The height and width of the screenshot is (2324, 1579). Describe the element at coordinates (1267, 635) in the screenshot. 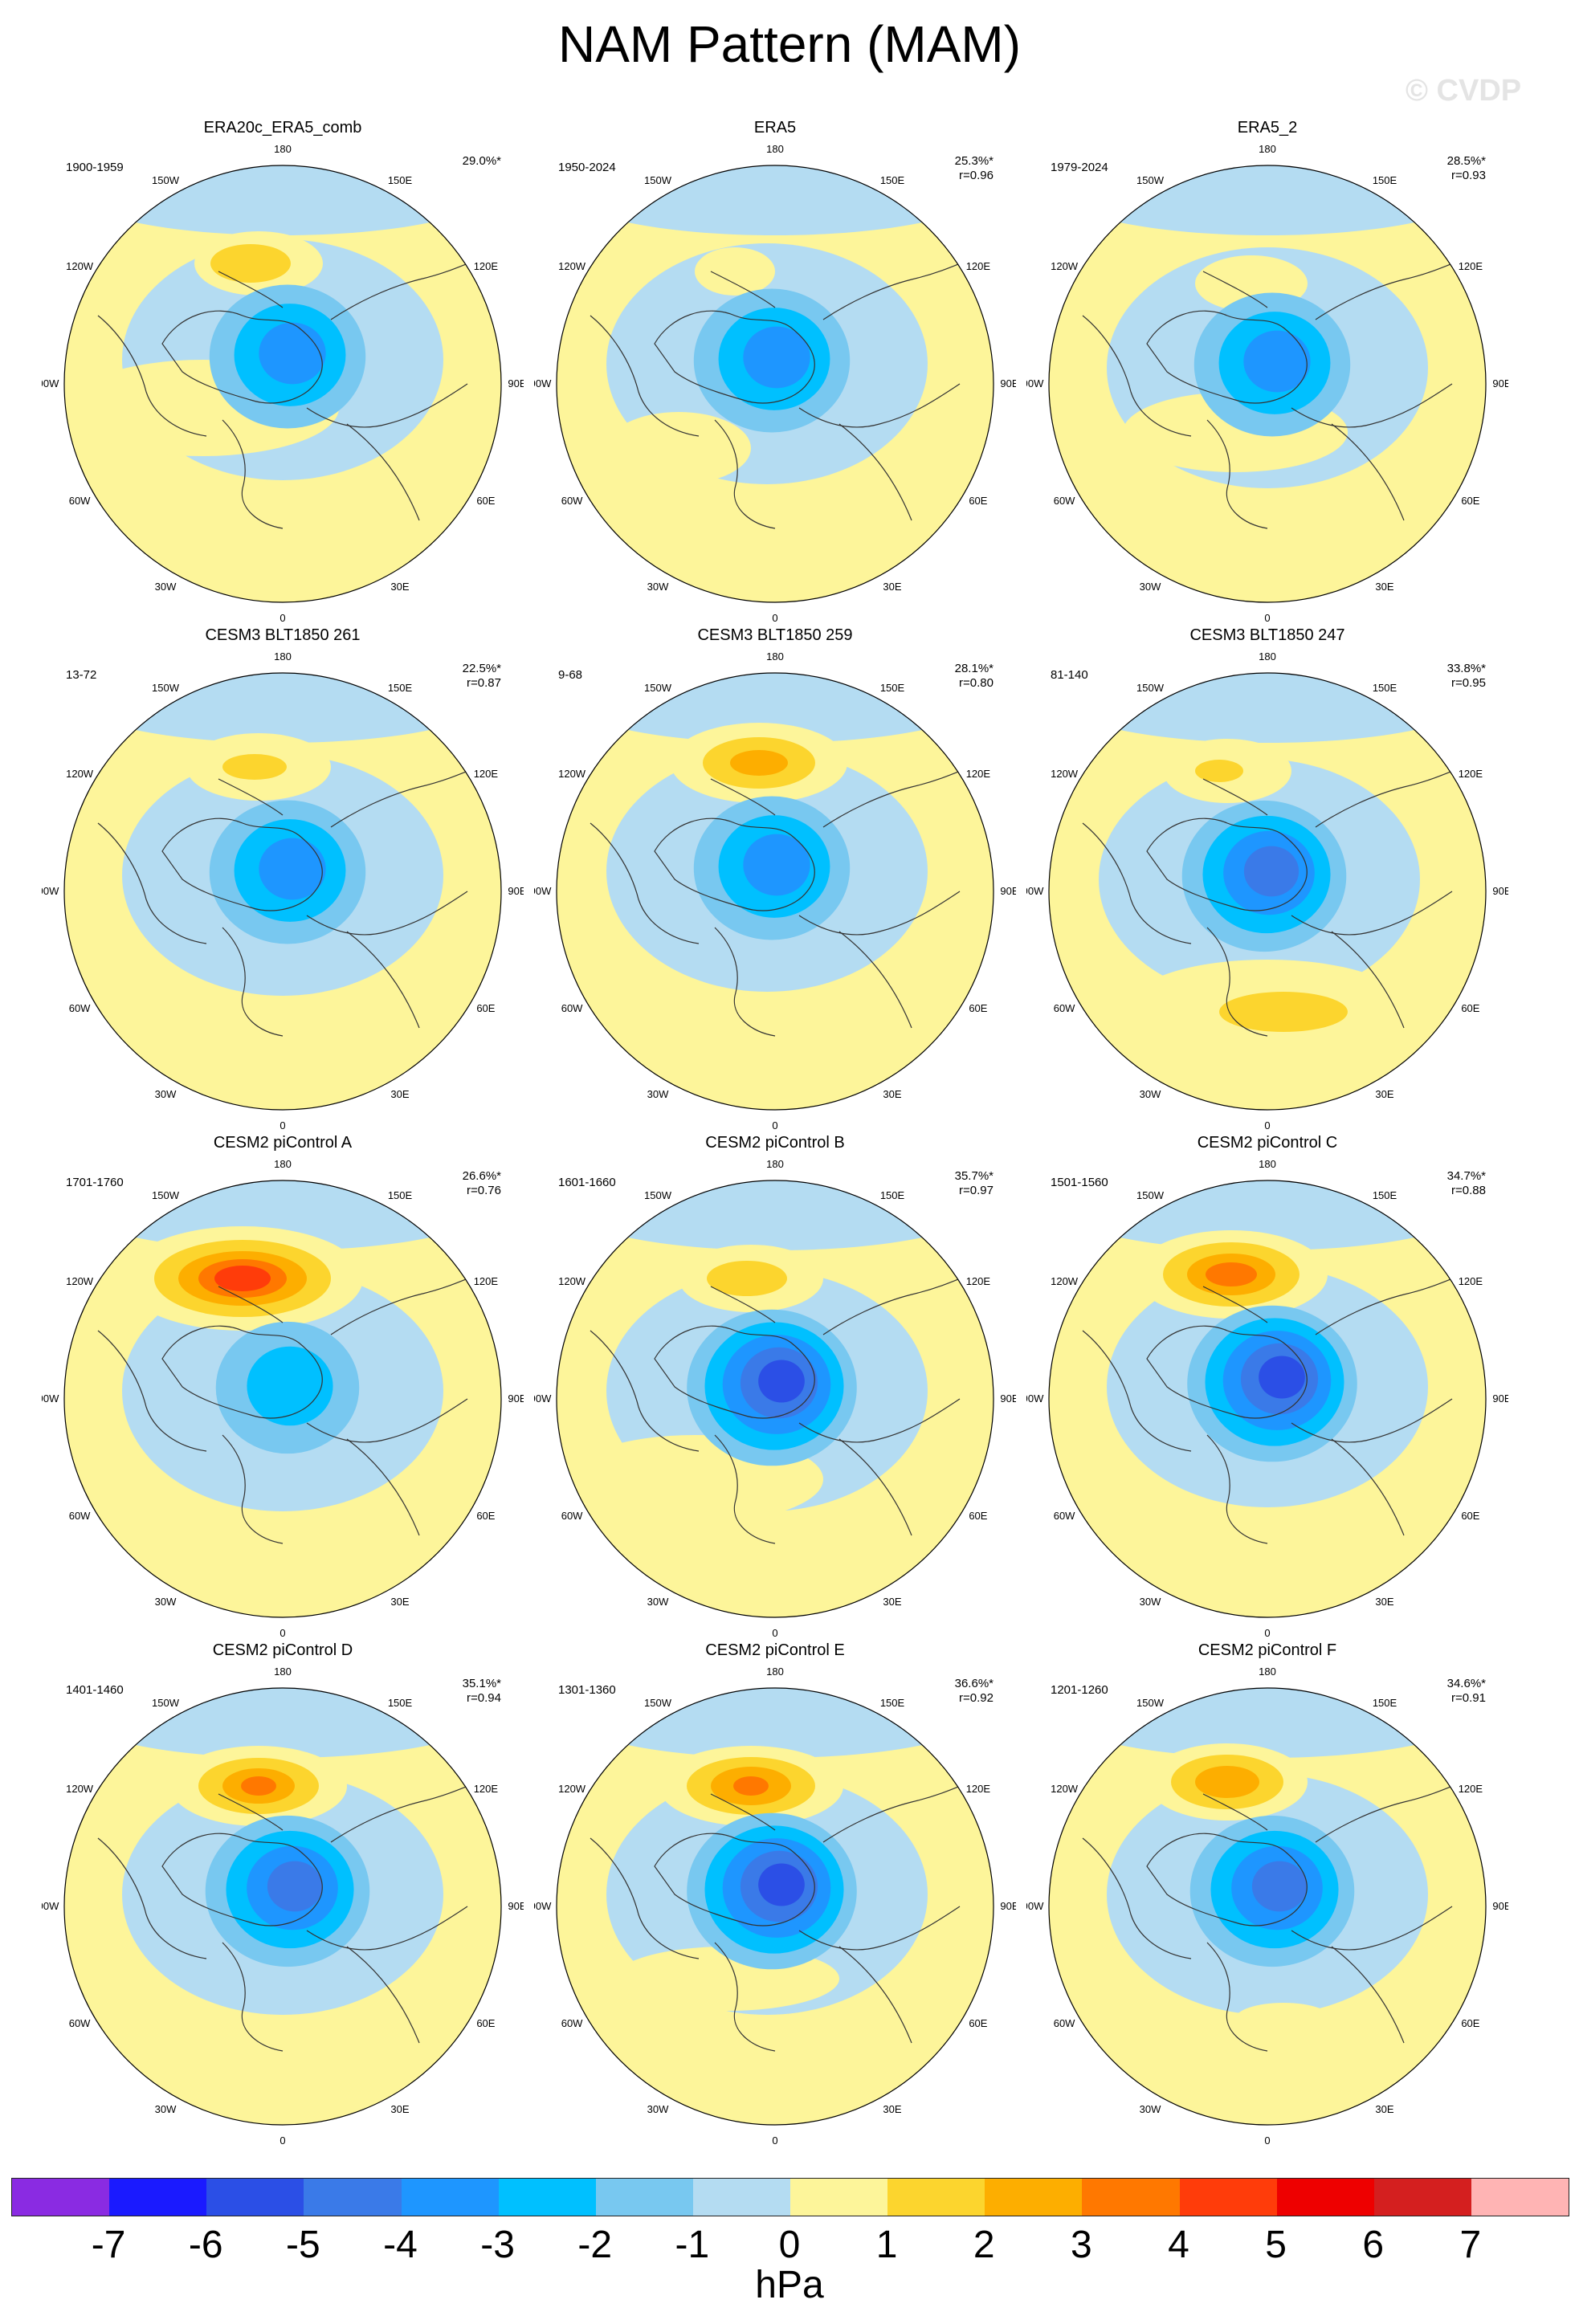

I see `panel-title: CESM3 BLT1850 247` at that location.